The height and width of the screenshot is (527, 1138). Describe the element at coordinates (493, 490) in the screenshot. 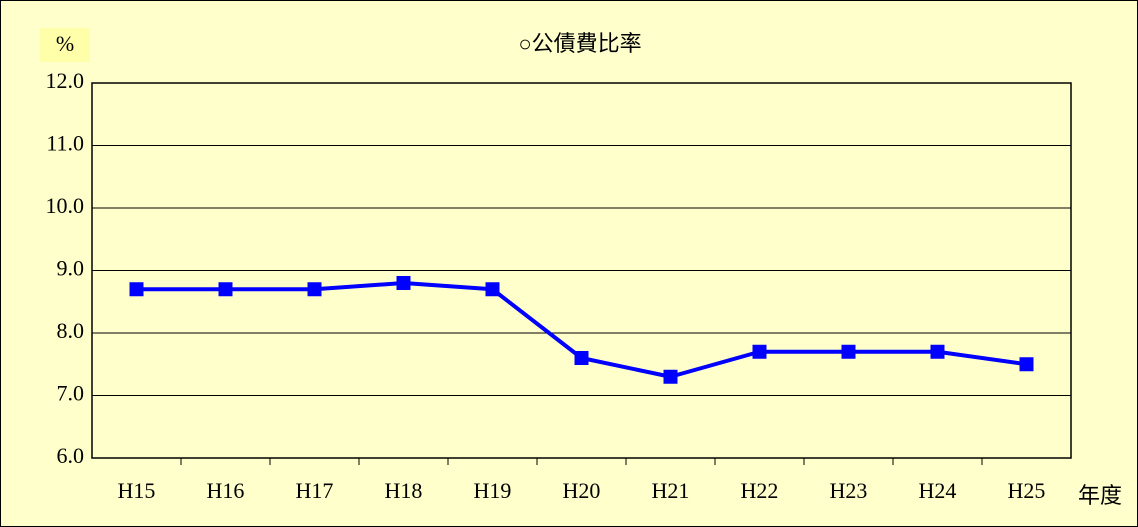

I see `x-tick-label: H19` at that location.